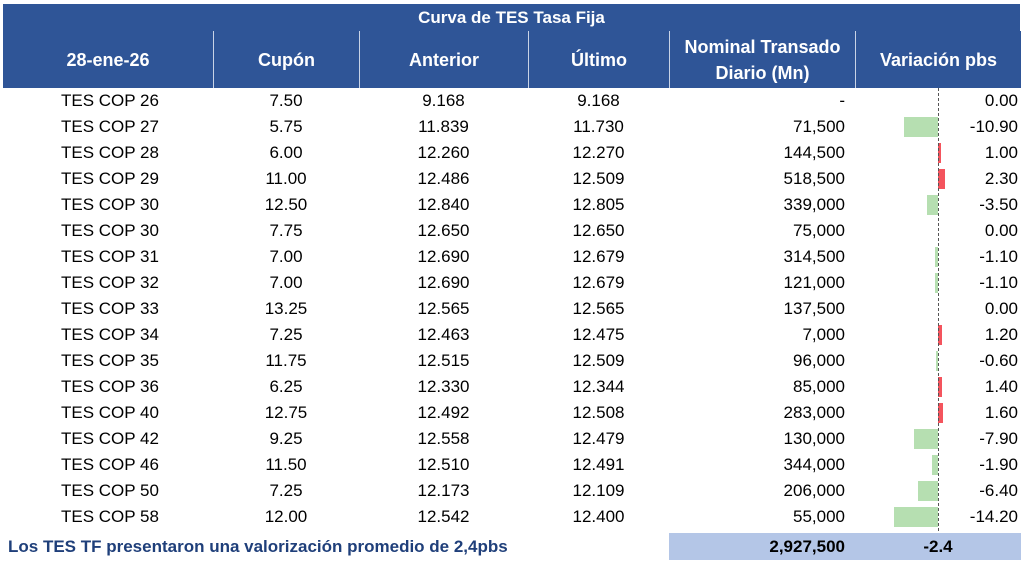  I want to click on variacion-text: -3.50, so click(998, 204).